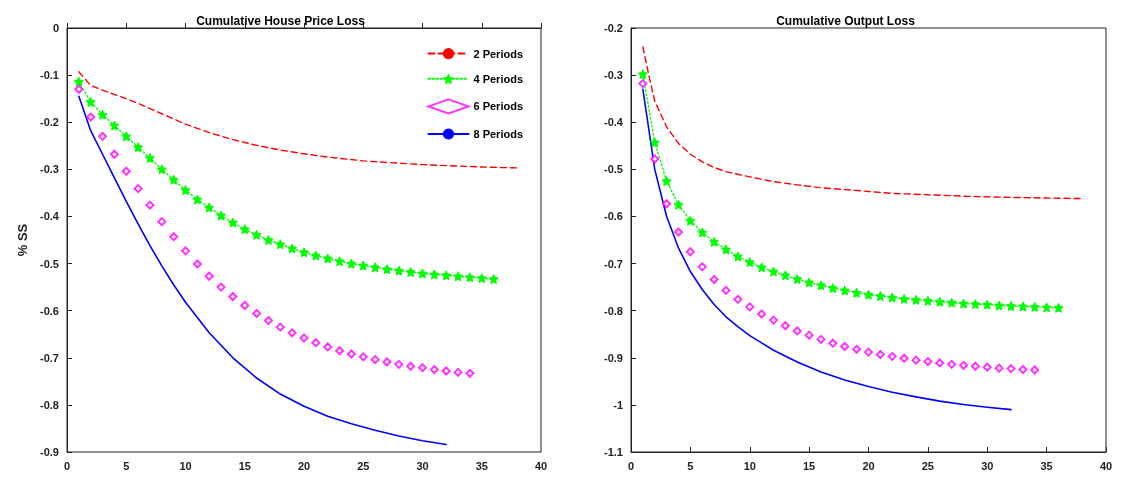 The width and height of the screenshot is (1126, 479). I want to click on x-tick-label: 25, so click(363, 465).